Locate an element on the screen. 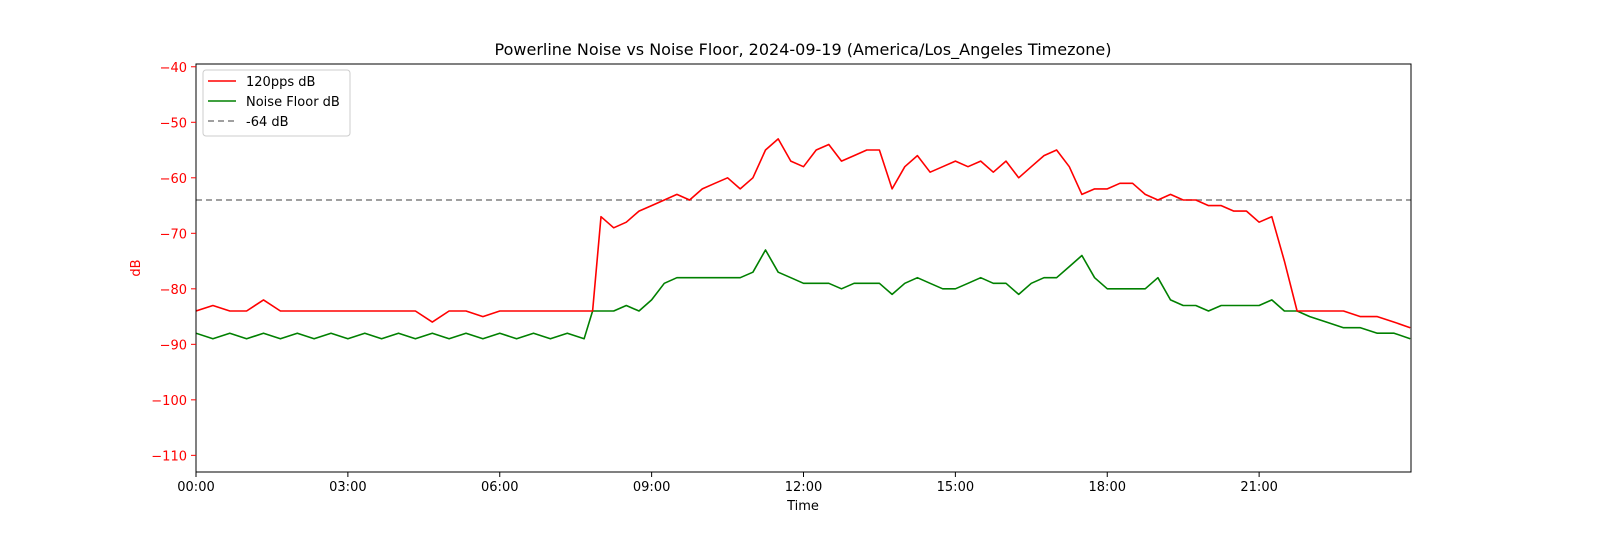 The image size is (1600, 540). y-tick-label: −50 is located at coordinates (173, 123).